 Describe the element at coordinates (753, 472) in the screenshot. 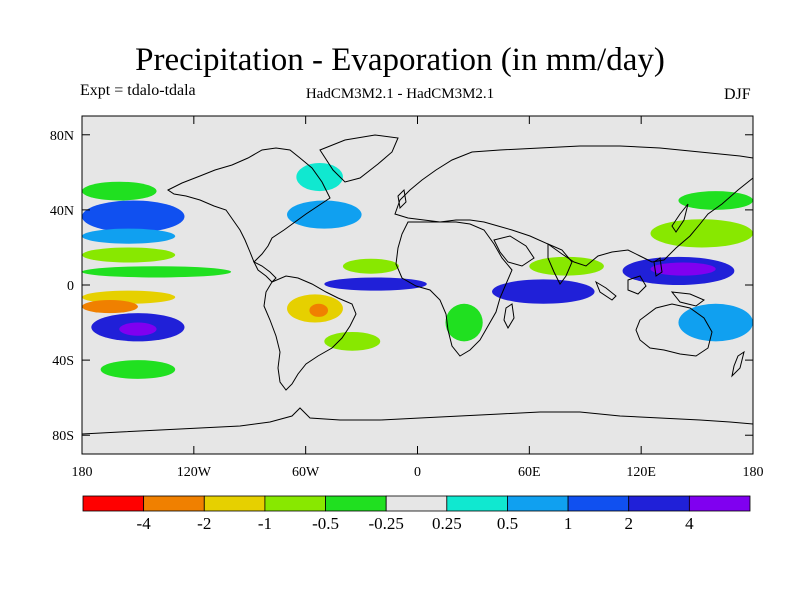

I see `x-tick-label-6: 180` at that location.